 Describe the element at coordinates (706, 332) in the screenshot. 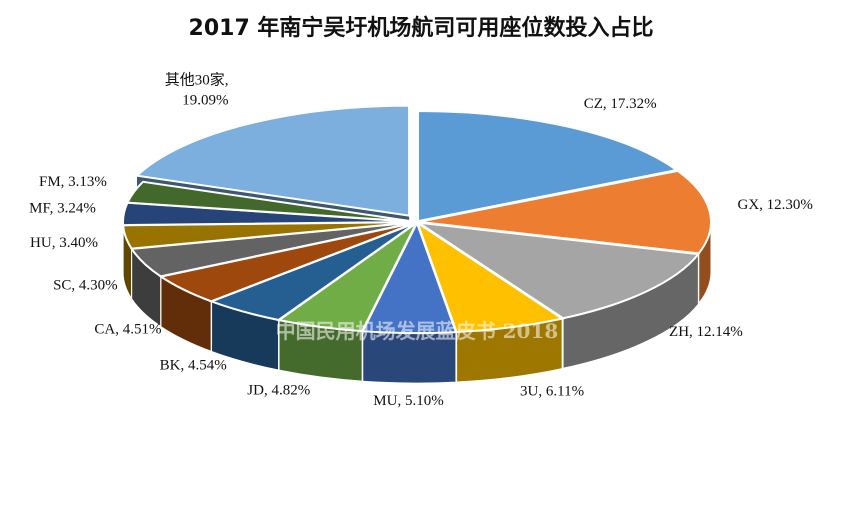

I see `slice-label-zh-2: ZH, 12.14%` at that location.